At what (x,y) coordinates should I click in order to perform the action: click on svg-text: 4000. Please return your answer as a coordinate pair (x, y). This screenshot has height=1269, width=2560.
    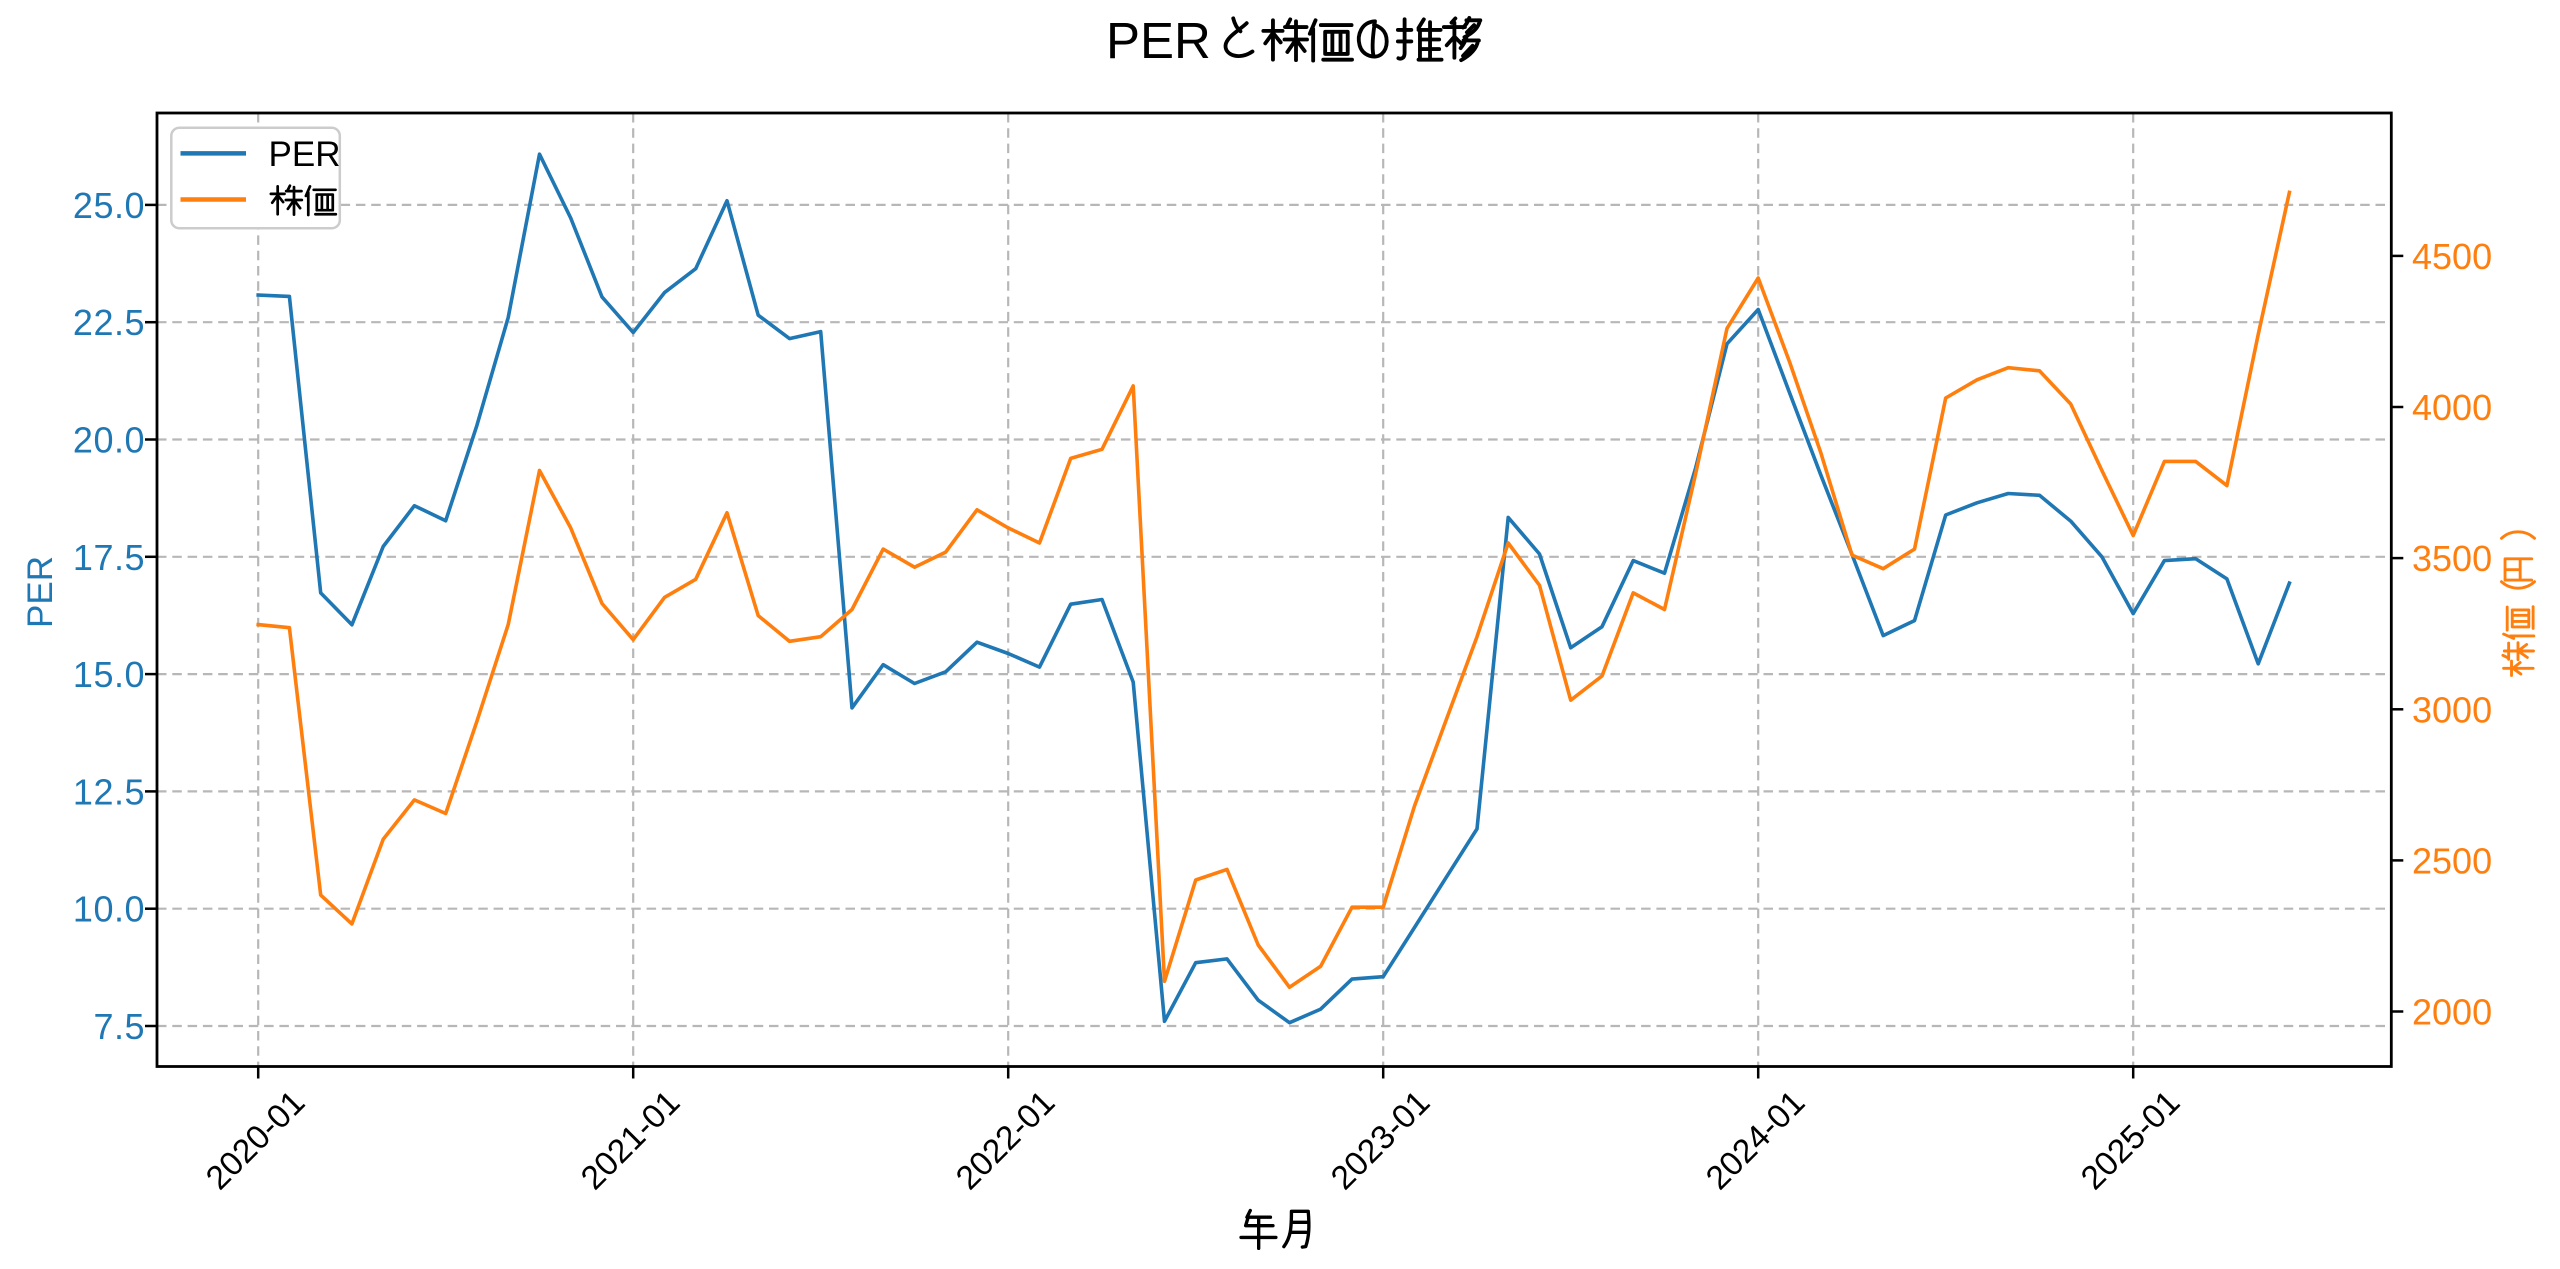
    Looking at the image, I should click on (2452, 407).